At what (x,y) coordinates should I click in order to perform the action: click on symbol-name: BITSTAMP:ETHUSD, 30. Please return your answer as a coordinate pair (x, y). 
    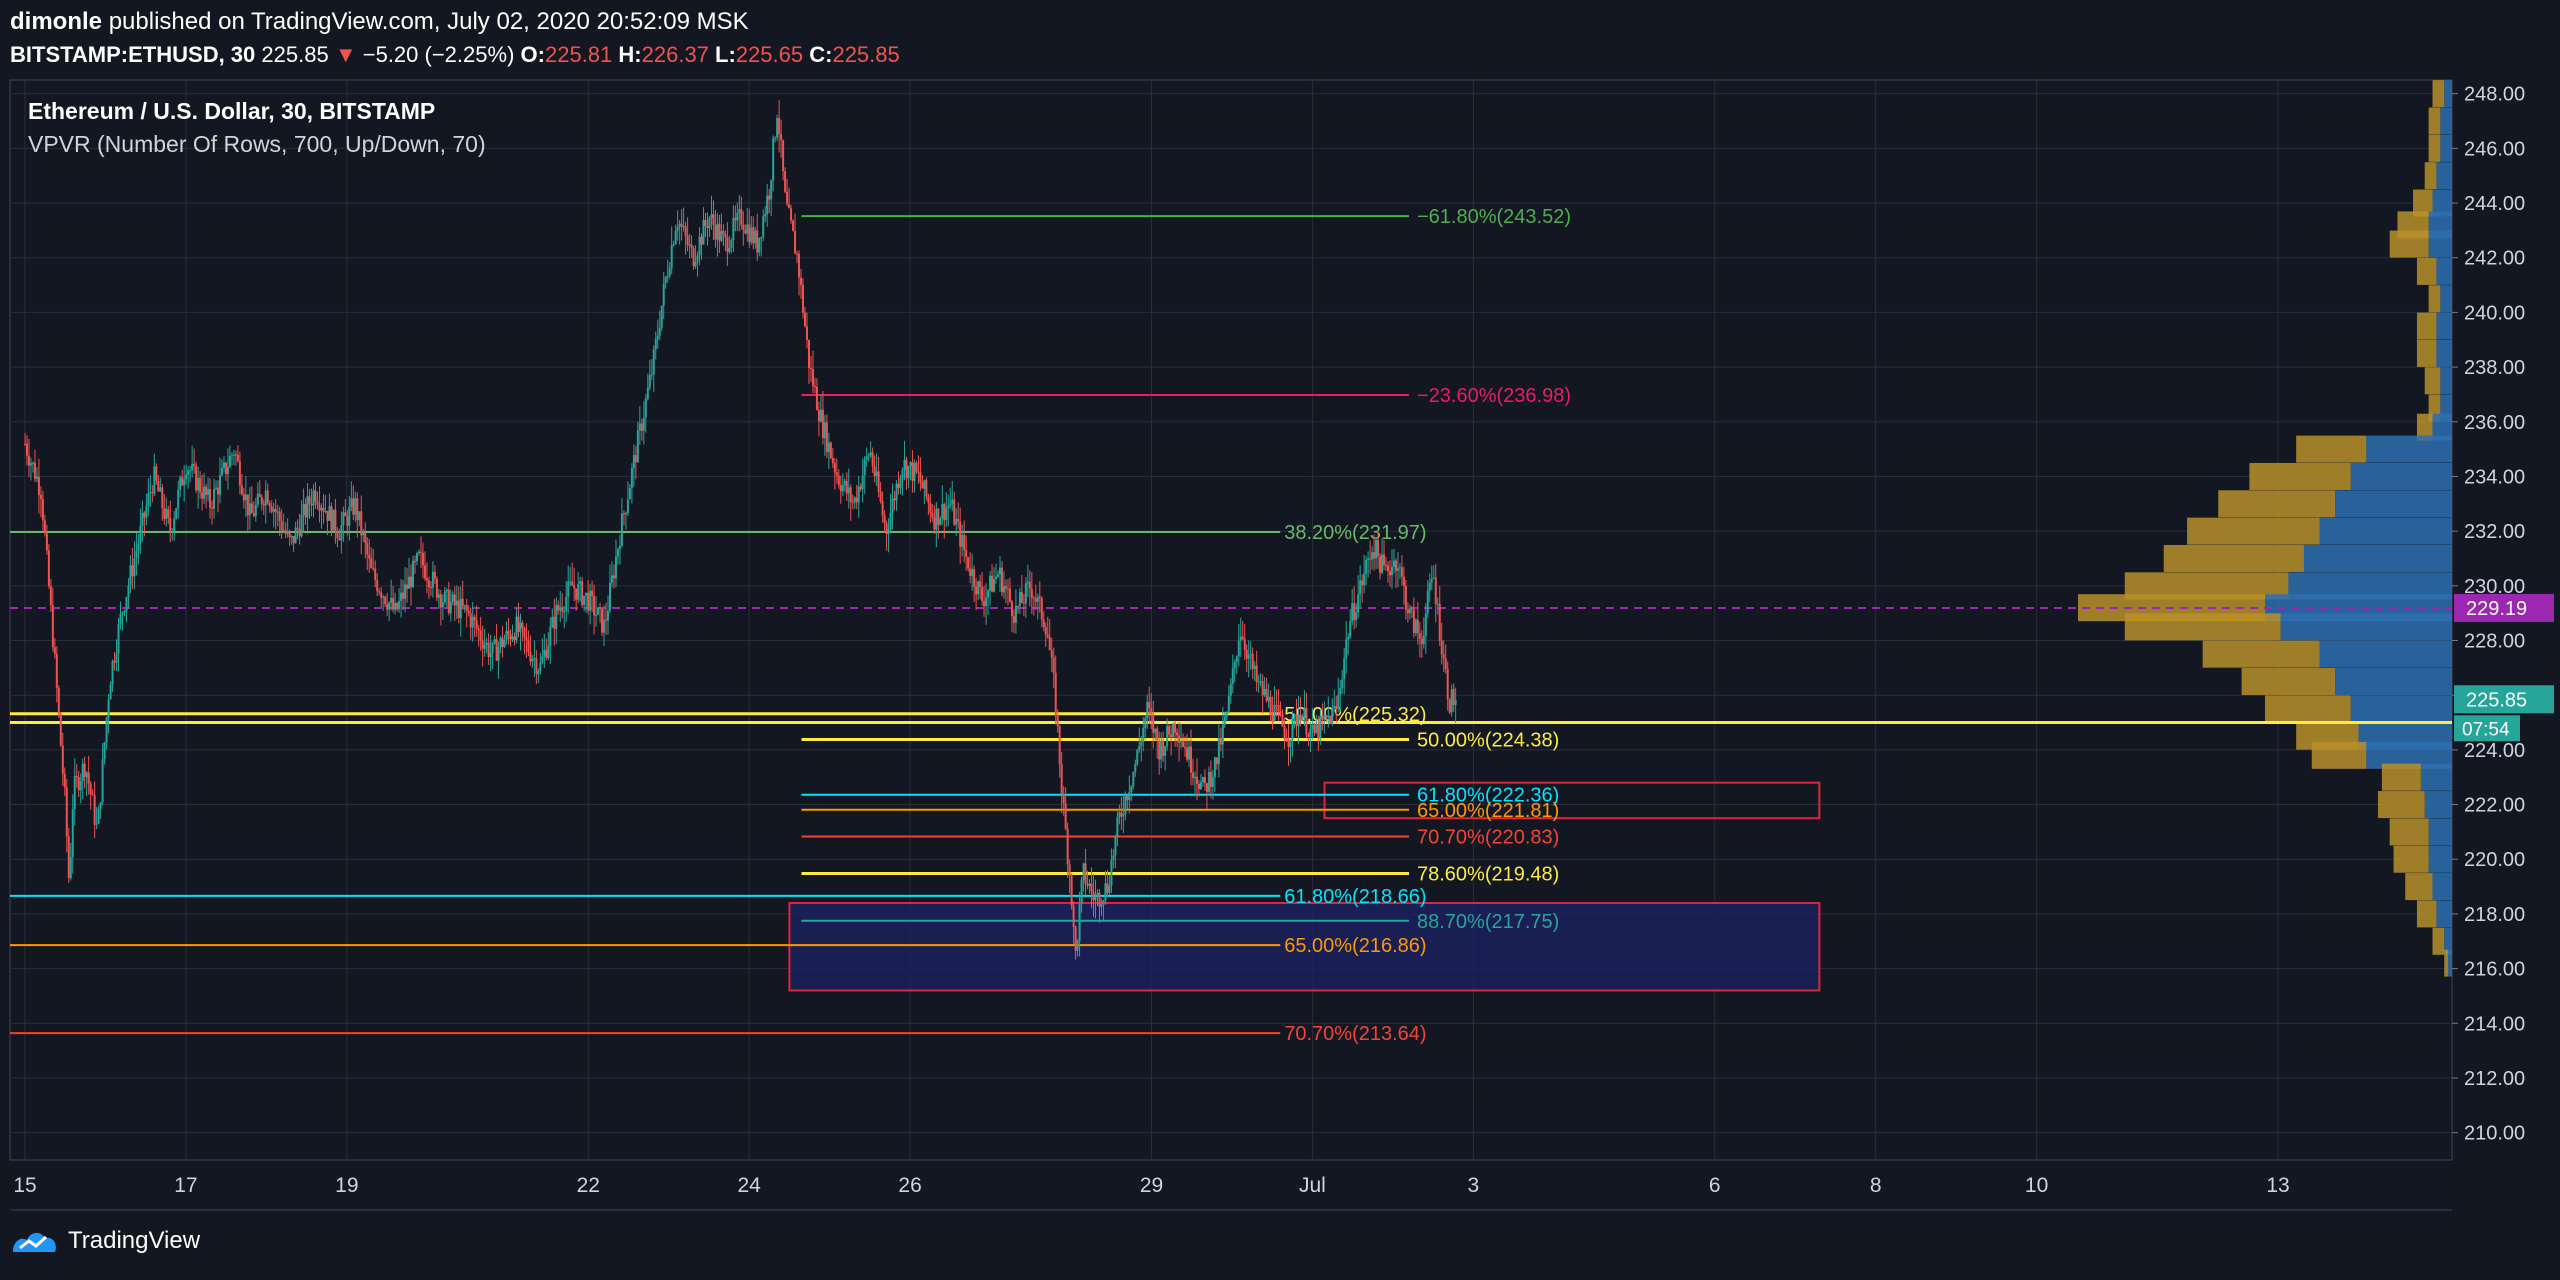
    Looking at the image, I should click on (133, 54).